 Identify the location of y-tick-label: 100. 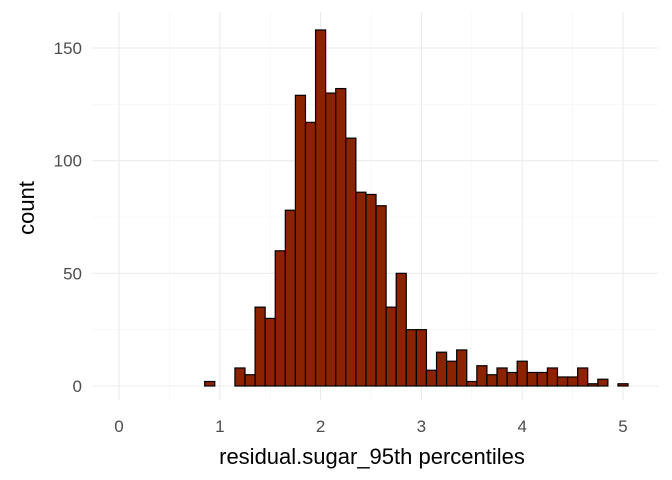
(68, 161).